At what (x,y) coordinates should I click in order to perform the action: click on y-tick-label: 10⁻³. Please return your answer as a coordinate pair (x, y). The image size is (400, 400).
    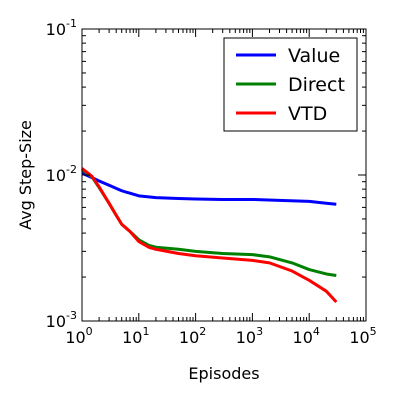
    Looking at the image, I should click on (61, 320).